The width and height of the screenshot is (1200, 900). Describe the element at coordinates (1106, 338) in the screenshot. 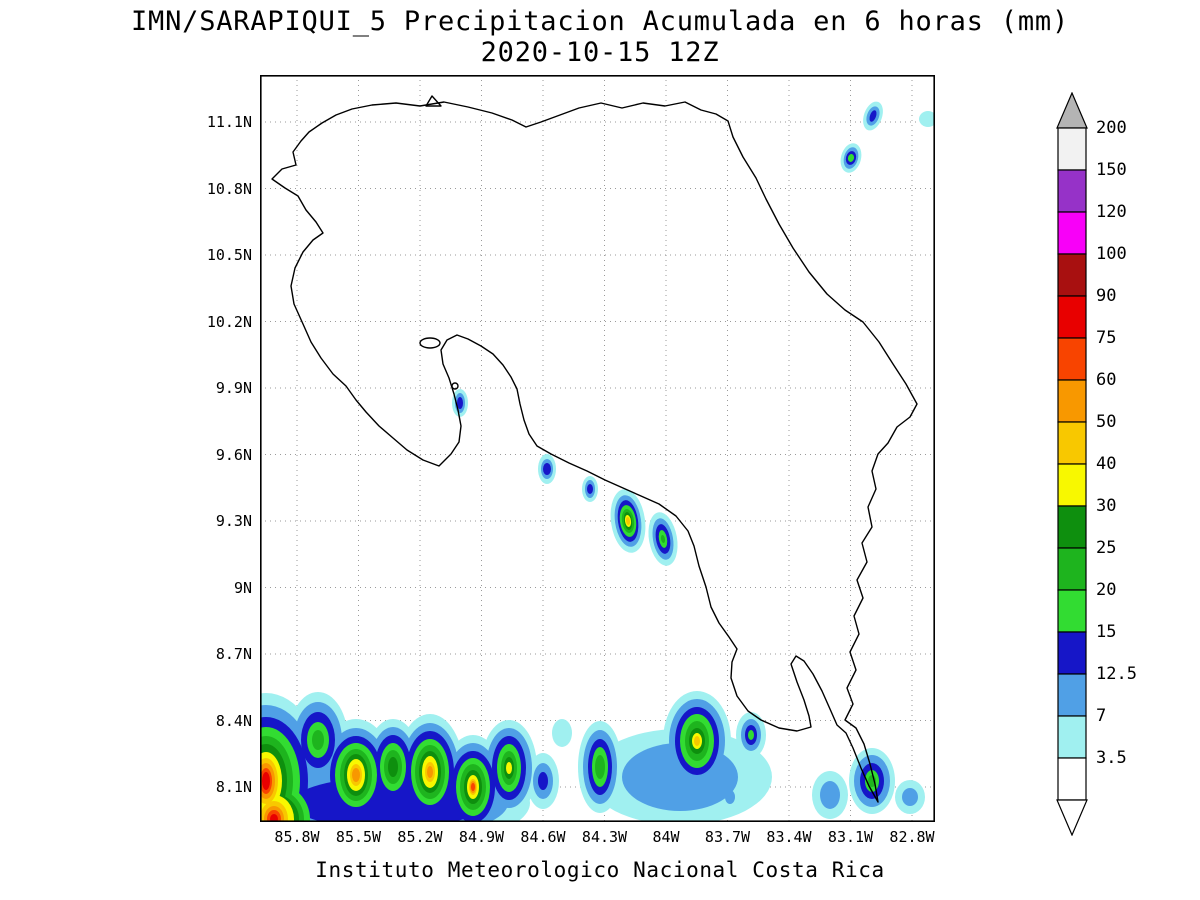

I see `colorbar-label: 75` at that location.